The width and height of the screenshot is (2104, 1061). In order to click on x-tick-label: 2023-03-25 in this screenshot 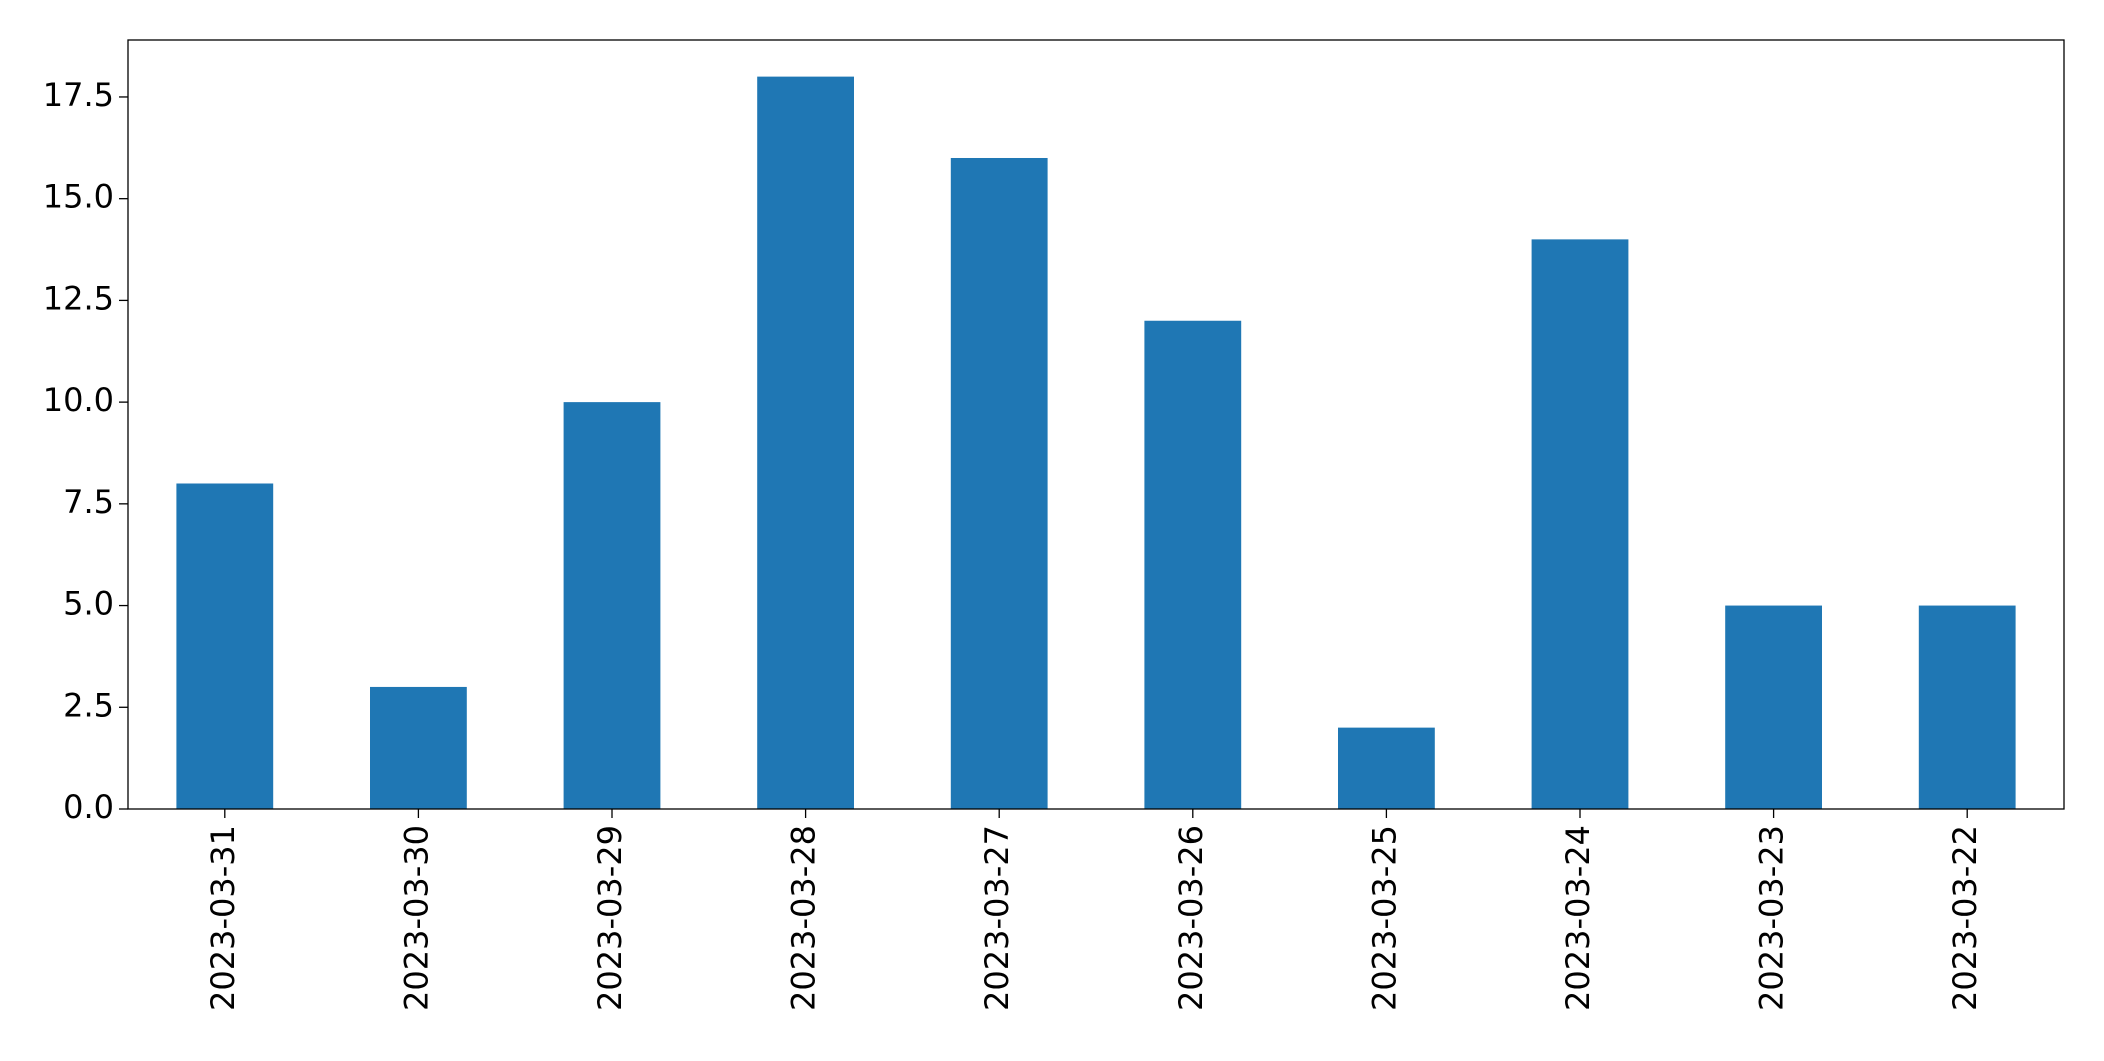, I will do `click(1384, 918)`.